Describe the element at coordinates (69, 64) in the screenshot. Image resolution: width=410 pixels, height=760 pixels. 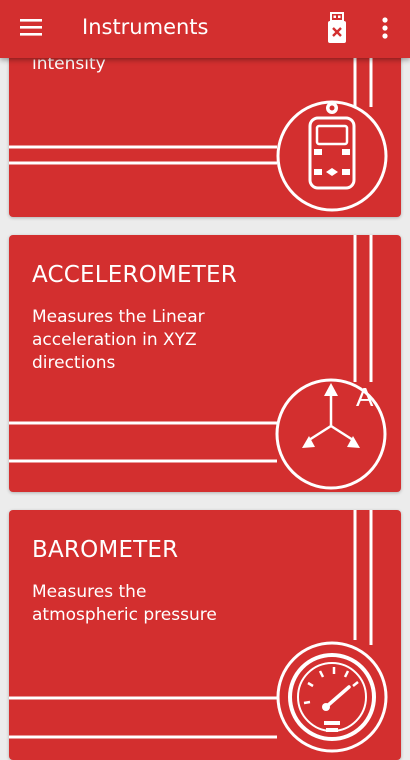
I see `card-description: intensity` at that location.